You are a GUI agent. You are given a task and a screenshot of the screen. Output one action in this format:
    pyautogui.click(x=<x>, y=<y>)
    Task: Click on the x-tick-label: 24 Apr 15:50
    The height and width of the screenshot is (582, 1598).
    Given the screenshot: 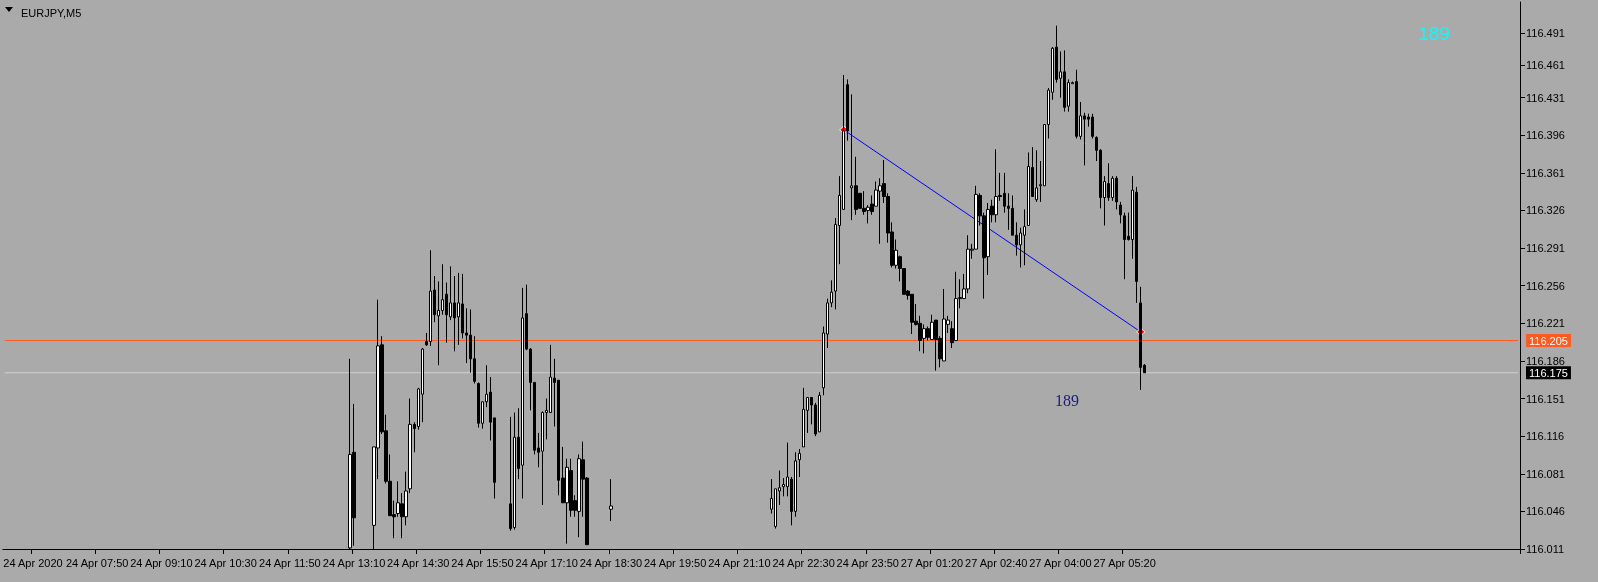 What is the action you would take?
    pyautogui.click(x=482, y=562)
    